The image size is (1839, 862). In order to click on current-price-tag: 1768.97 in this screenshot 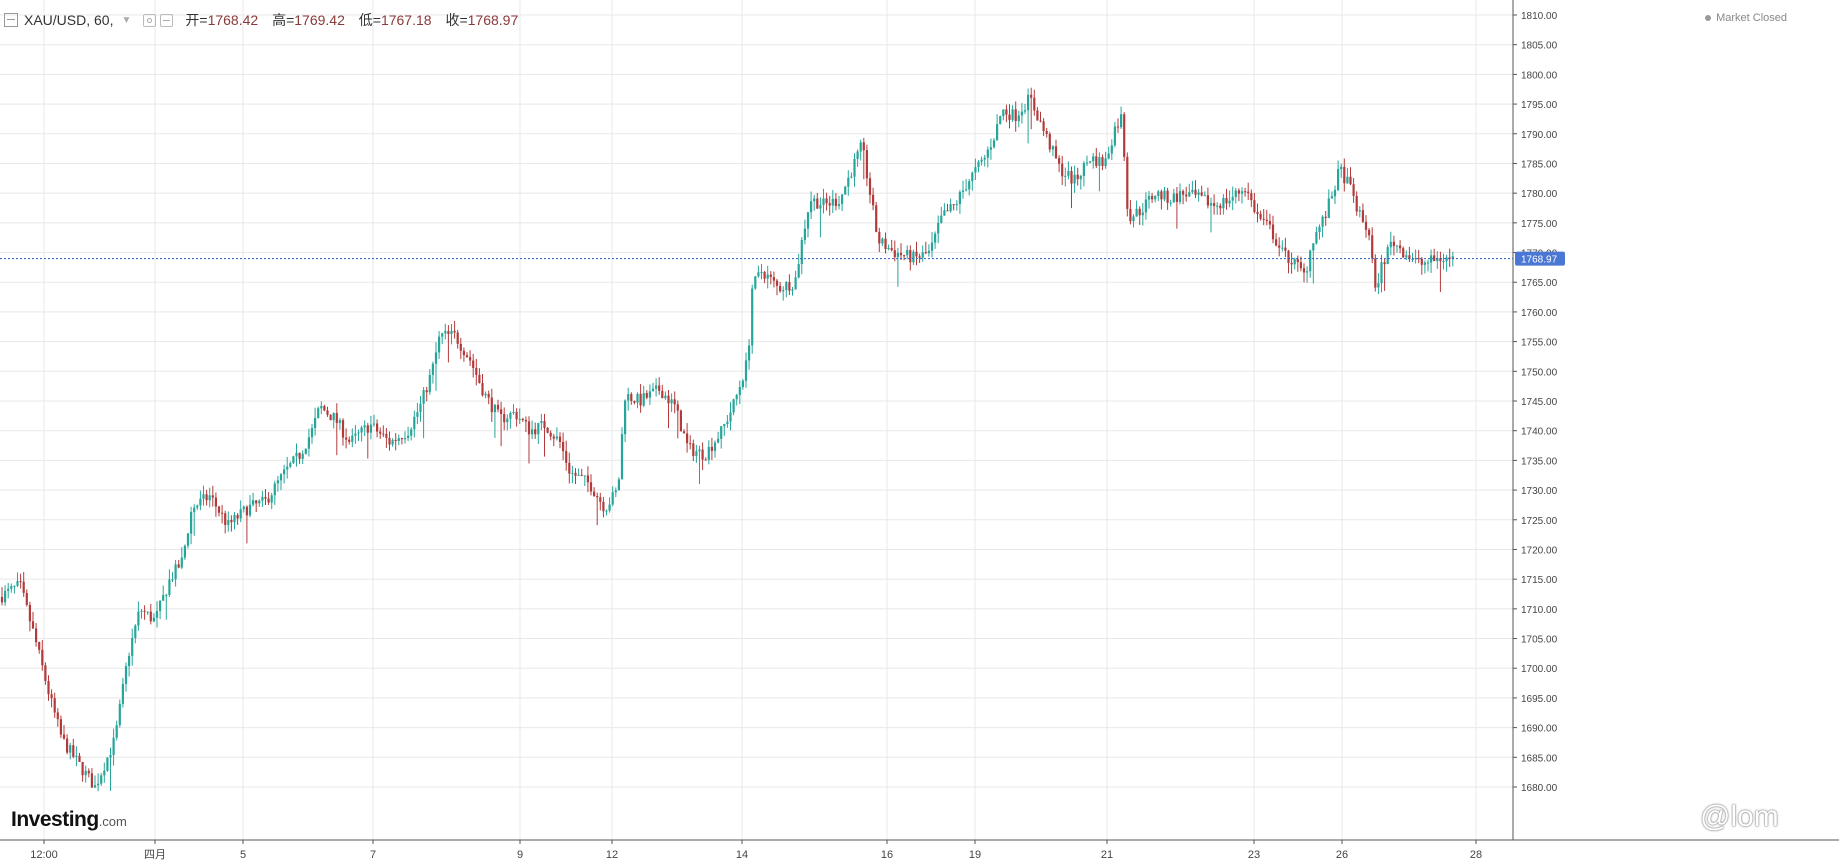, I will do `click(1540, 258)`.